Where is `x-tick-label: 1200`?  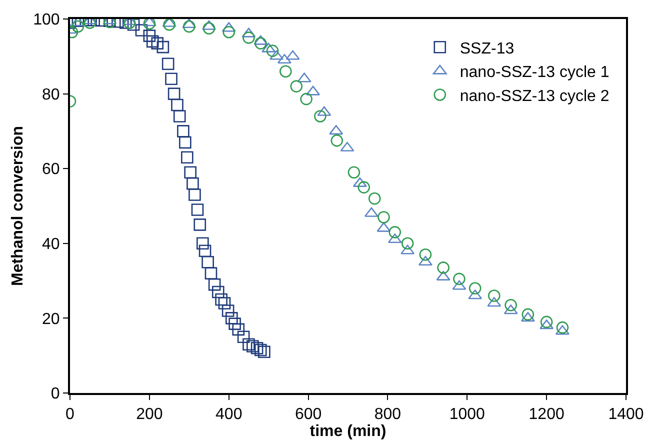 x-tick-label: 1200 is located at coordinates (546, 415).